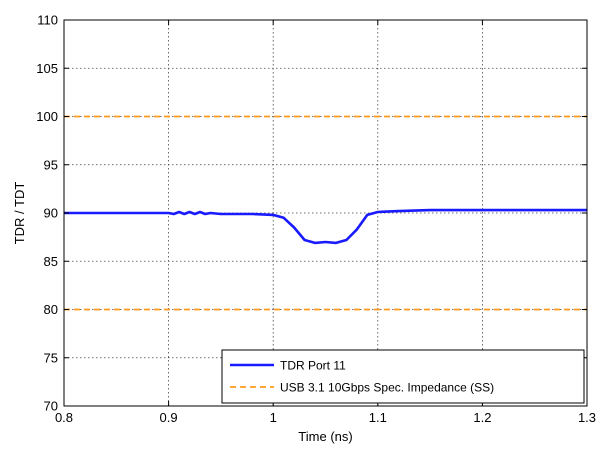  Describe the element at coordinates (64, 417) in the screenshot. I see `x-tick-label: 0.8` at that location.